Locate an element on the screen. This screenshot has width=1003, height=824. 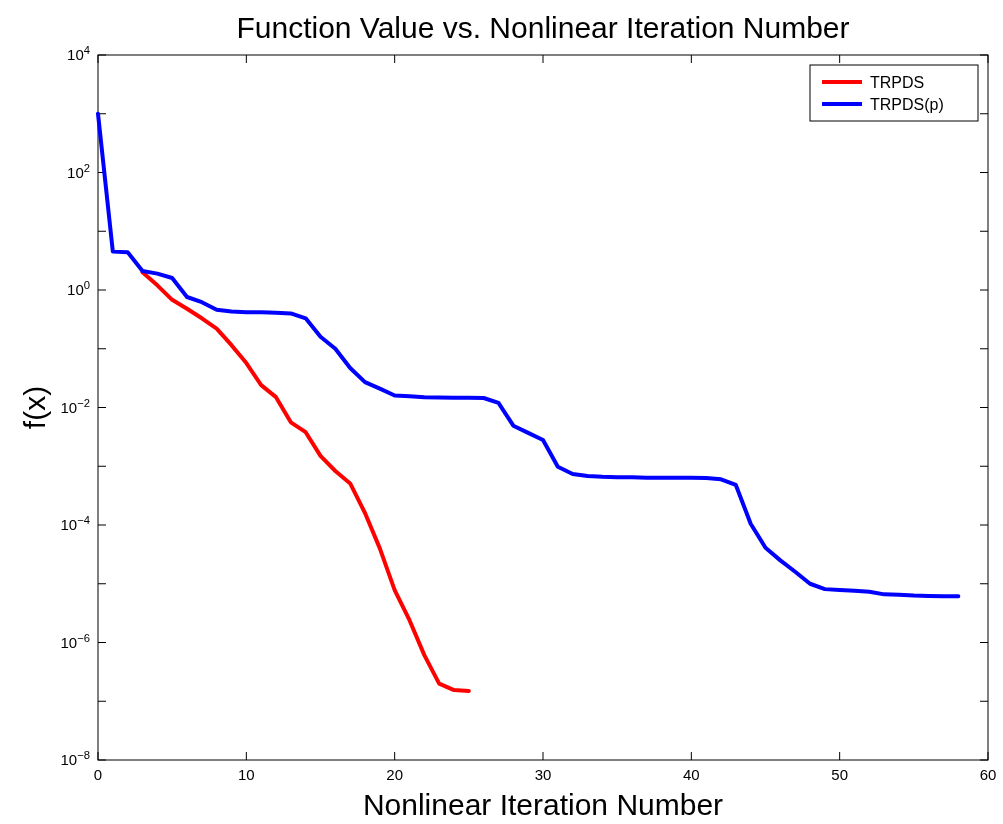
y-tick-label: 10$^{4}$ is located at coordinates (78, 53).